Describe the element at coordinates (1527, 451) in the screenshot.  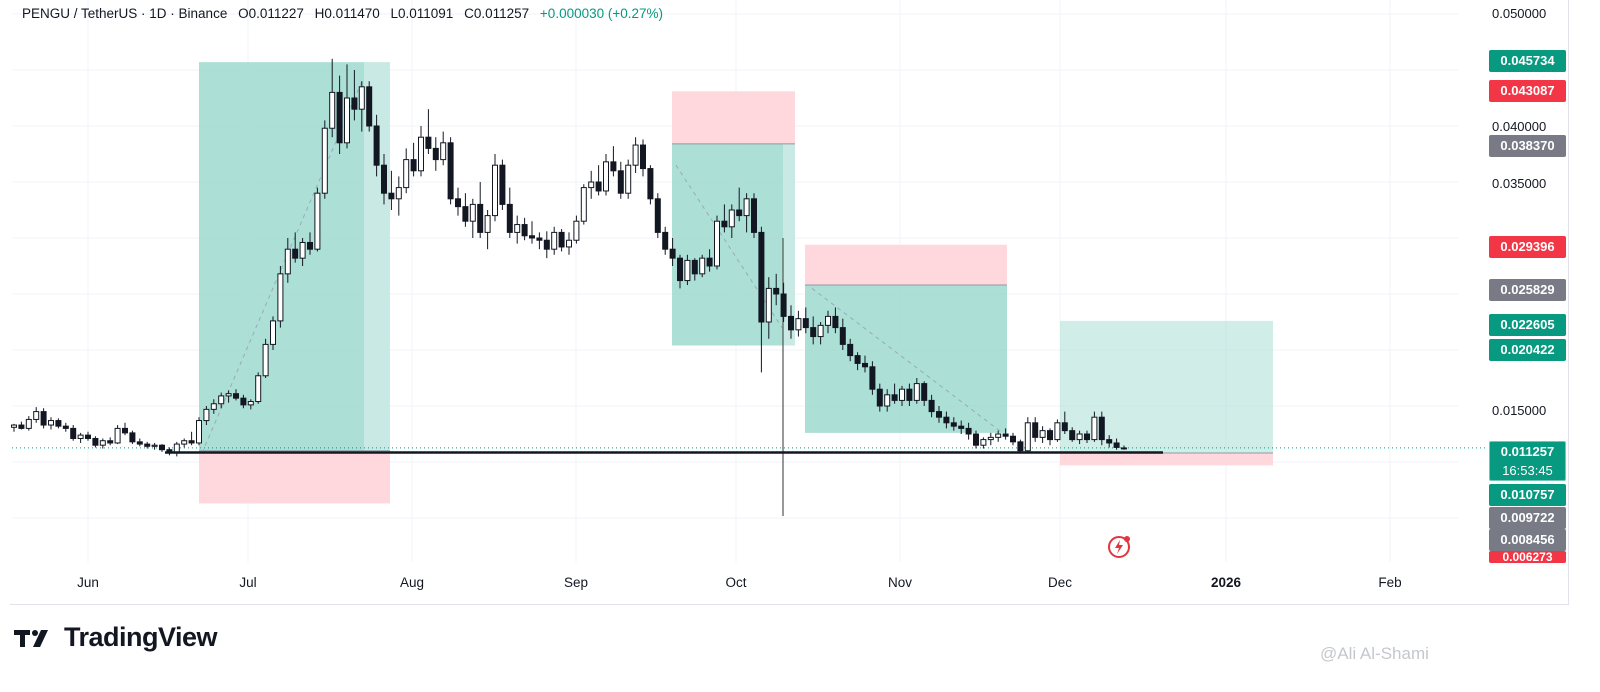
I see `last-price: 0.011257` at that location.